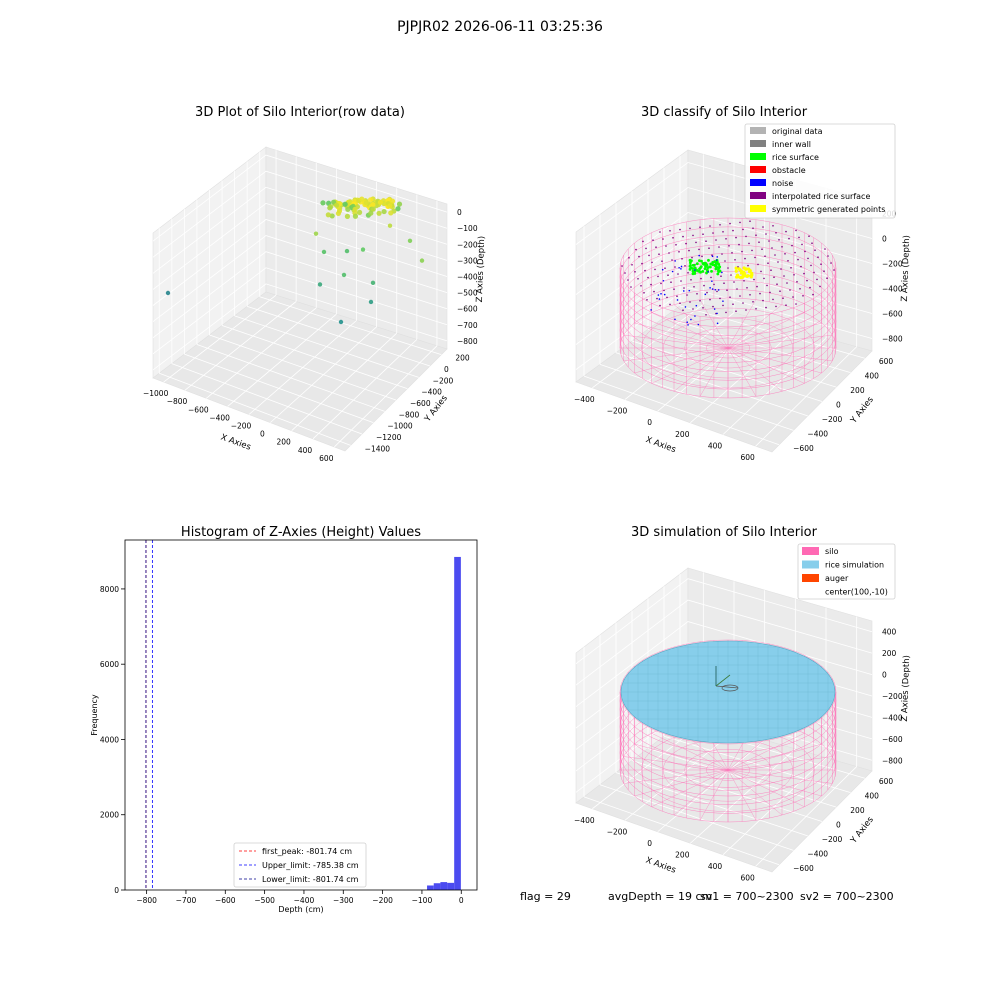  Describe the element at coordinates (116, 890) in the screenshot. I see `p3-y-tick-label: 0` at that location.